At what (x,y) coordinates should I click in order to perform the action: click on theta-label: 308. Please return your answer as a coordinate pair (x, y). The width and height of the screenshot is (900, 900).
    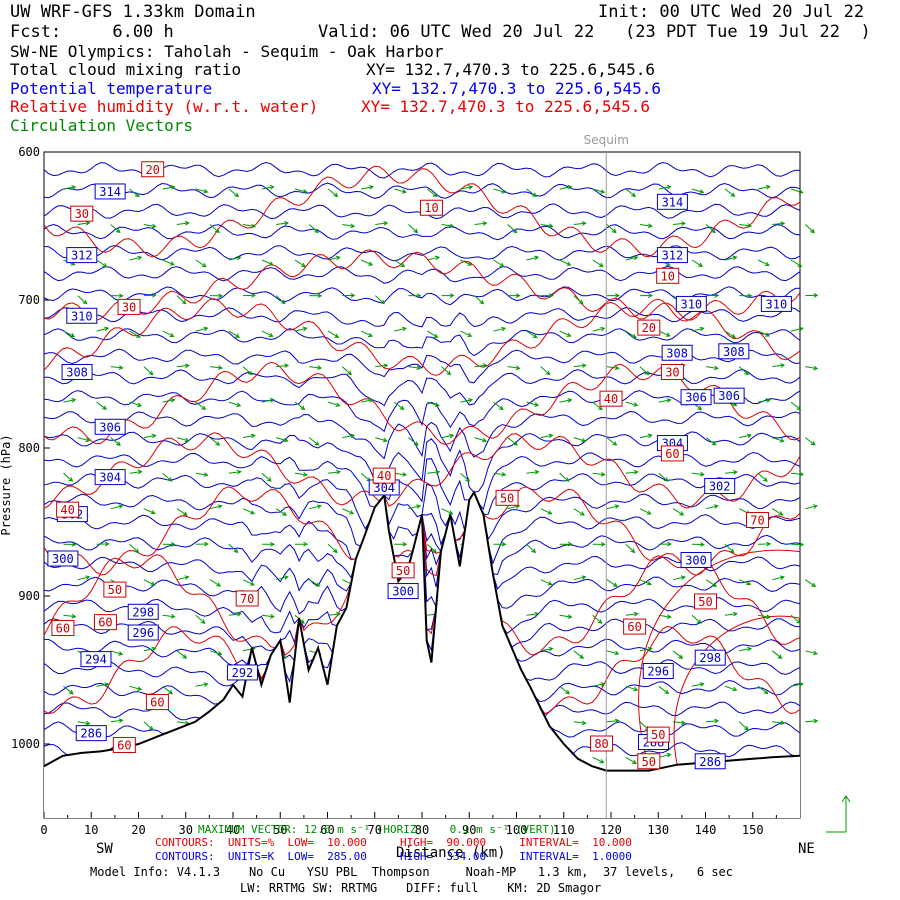
    Looking at the image, I should click on (734, 352).